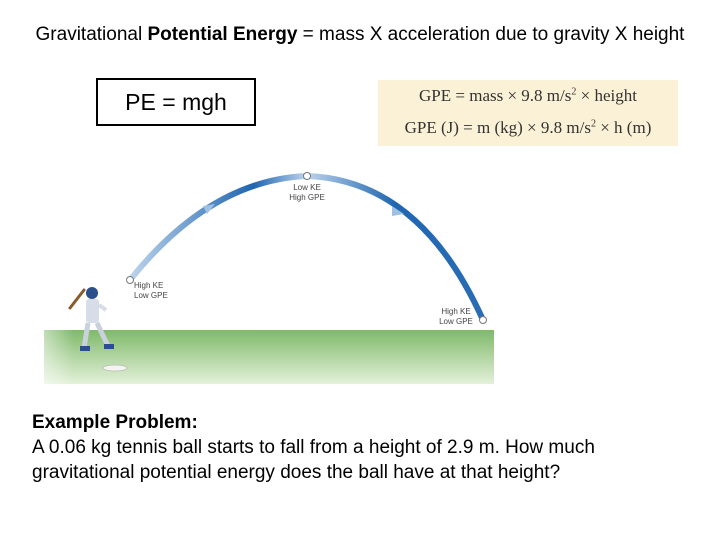 The height and width of the screenshot is (540, 720). What do you see at coordinates (307, 187) in the screenshot?
I see `top-label-ke: Low KE` at bounding box center [307, 187].